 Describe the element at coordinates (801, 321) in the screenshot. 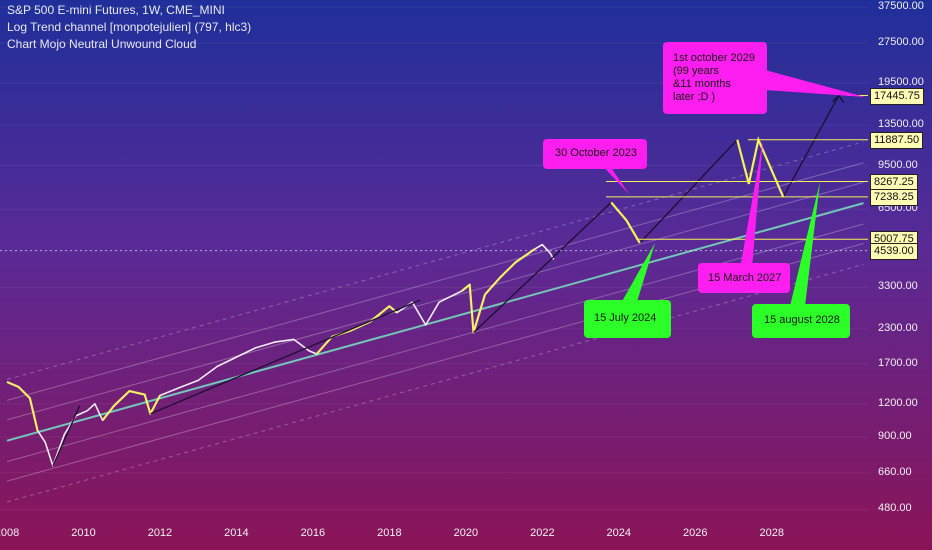

I see `annotation-15-aug-2028: 15 august 2028` at that location.